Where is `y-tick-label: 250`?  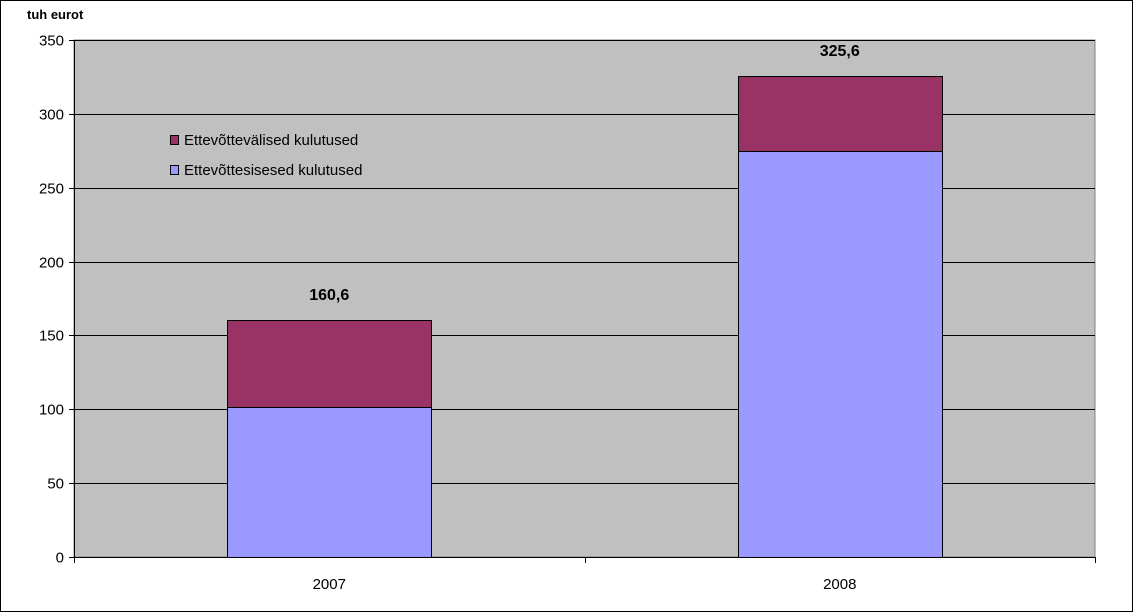 y-tick-label: 250 is located at coordinates (51, 189).